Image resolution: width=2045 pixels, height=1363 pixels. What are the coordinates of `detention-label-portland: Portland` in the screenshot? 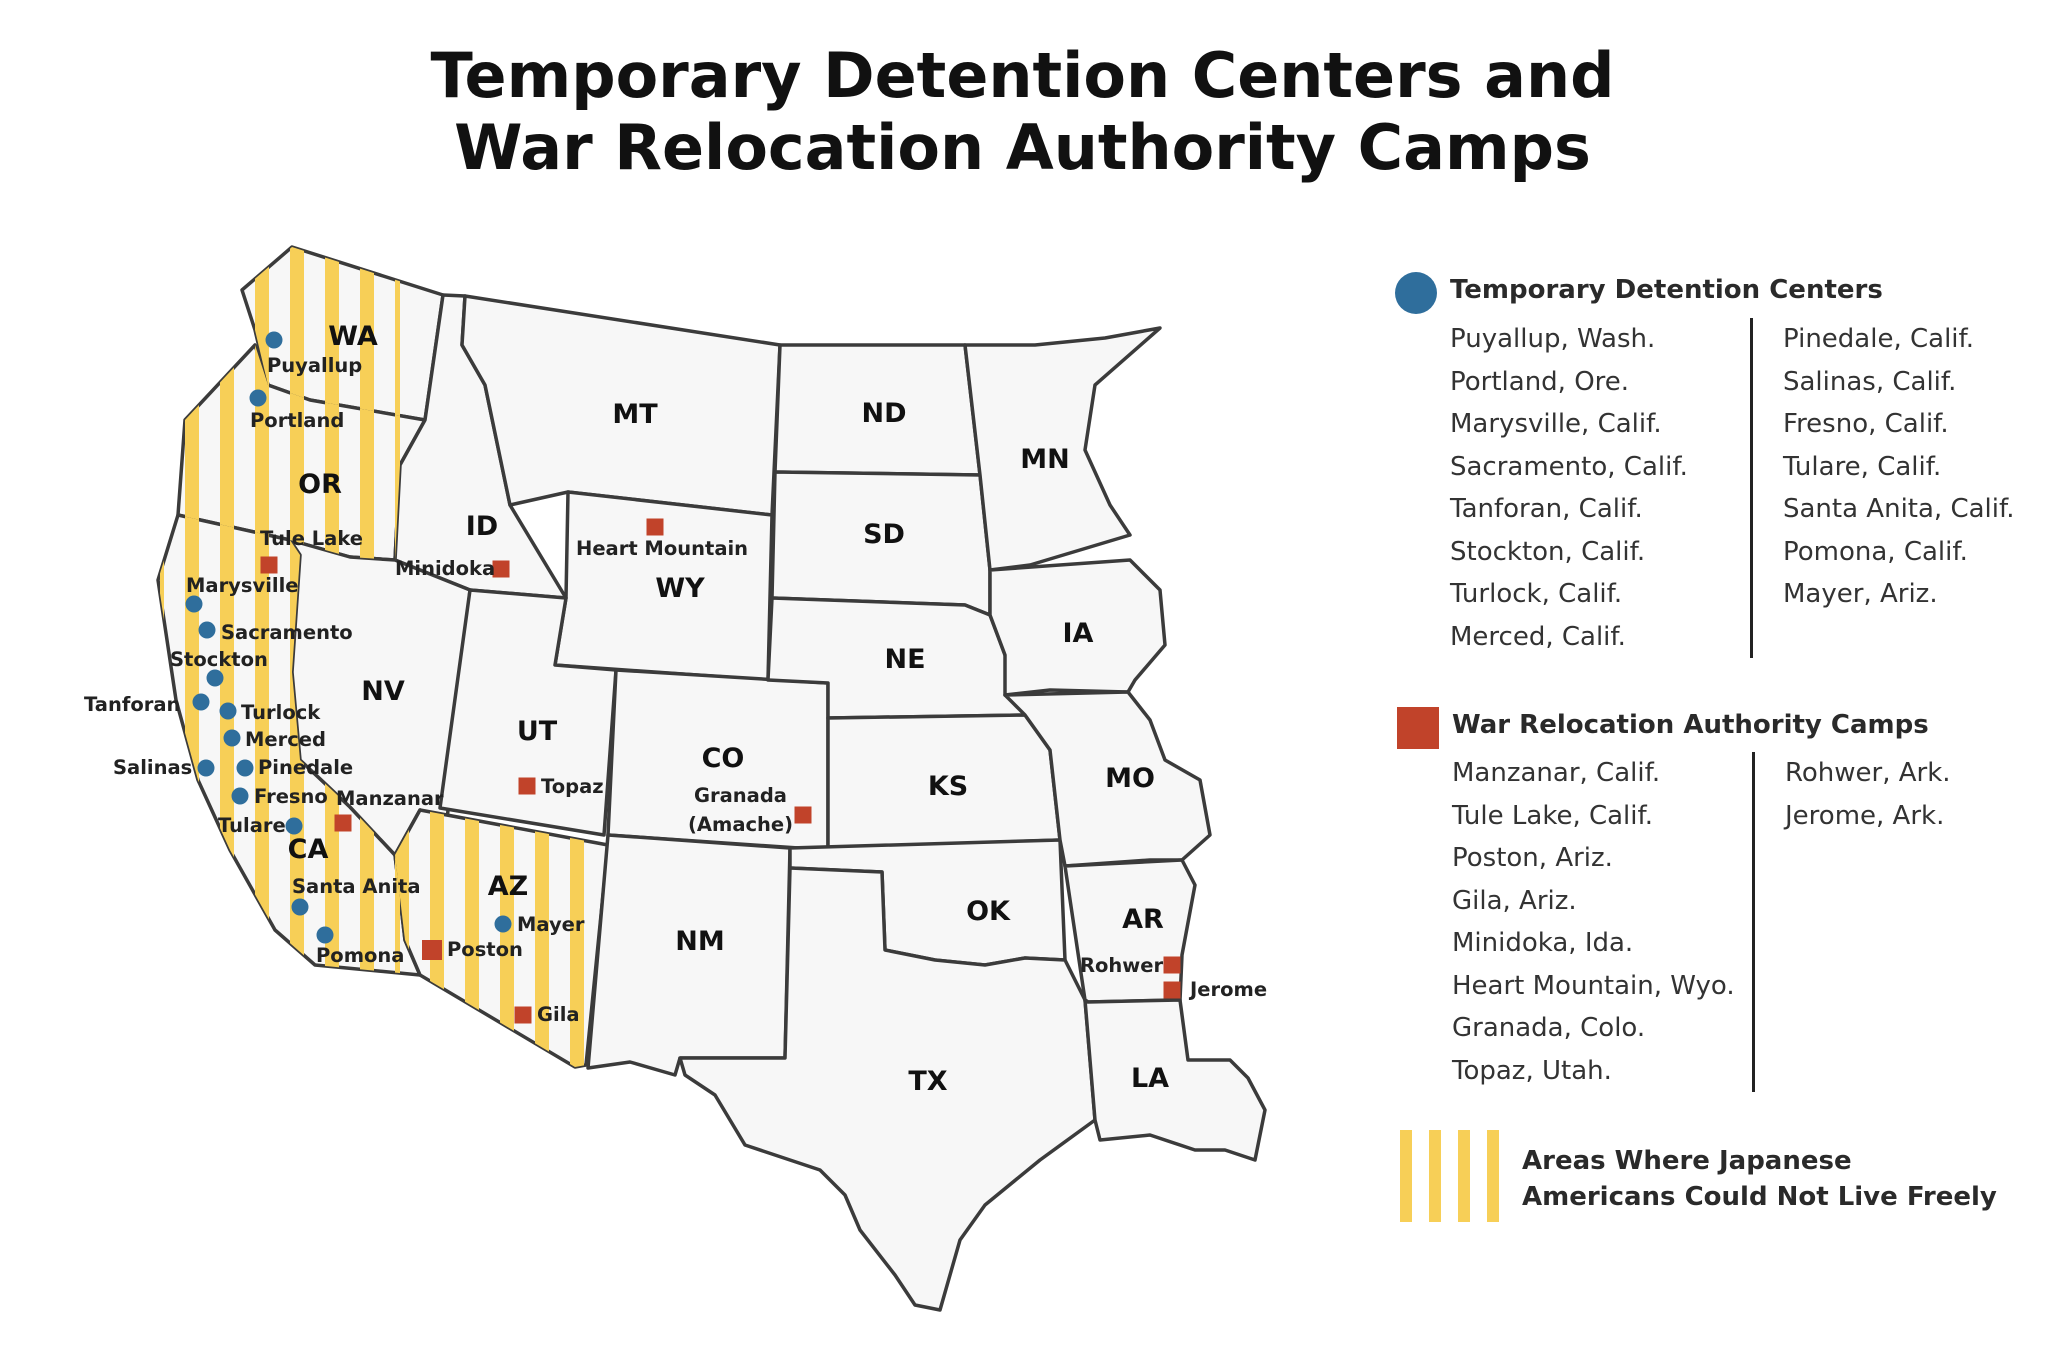 It's located at (297, 420).